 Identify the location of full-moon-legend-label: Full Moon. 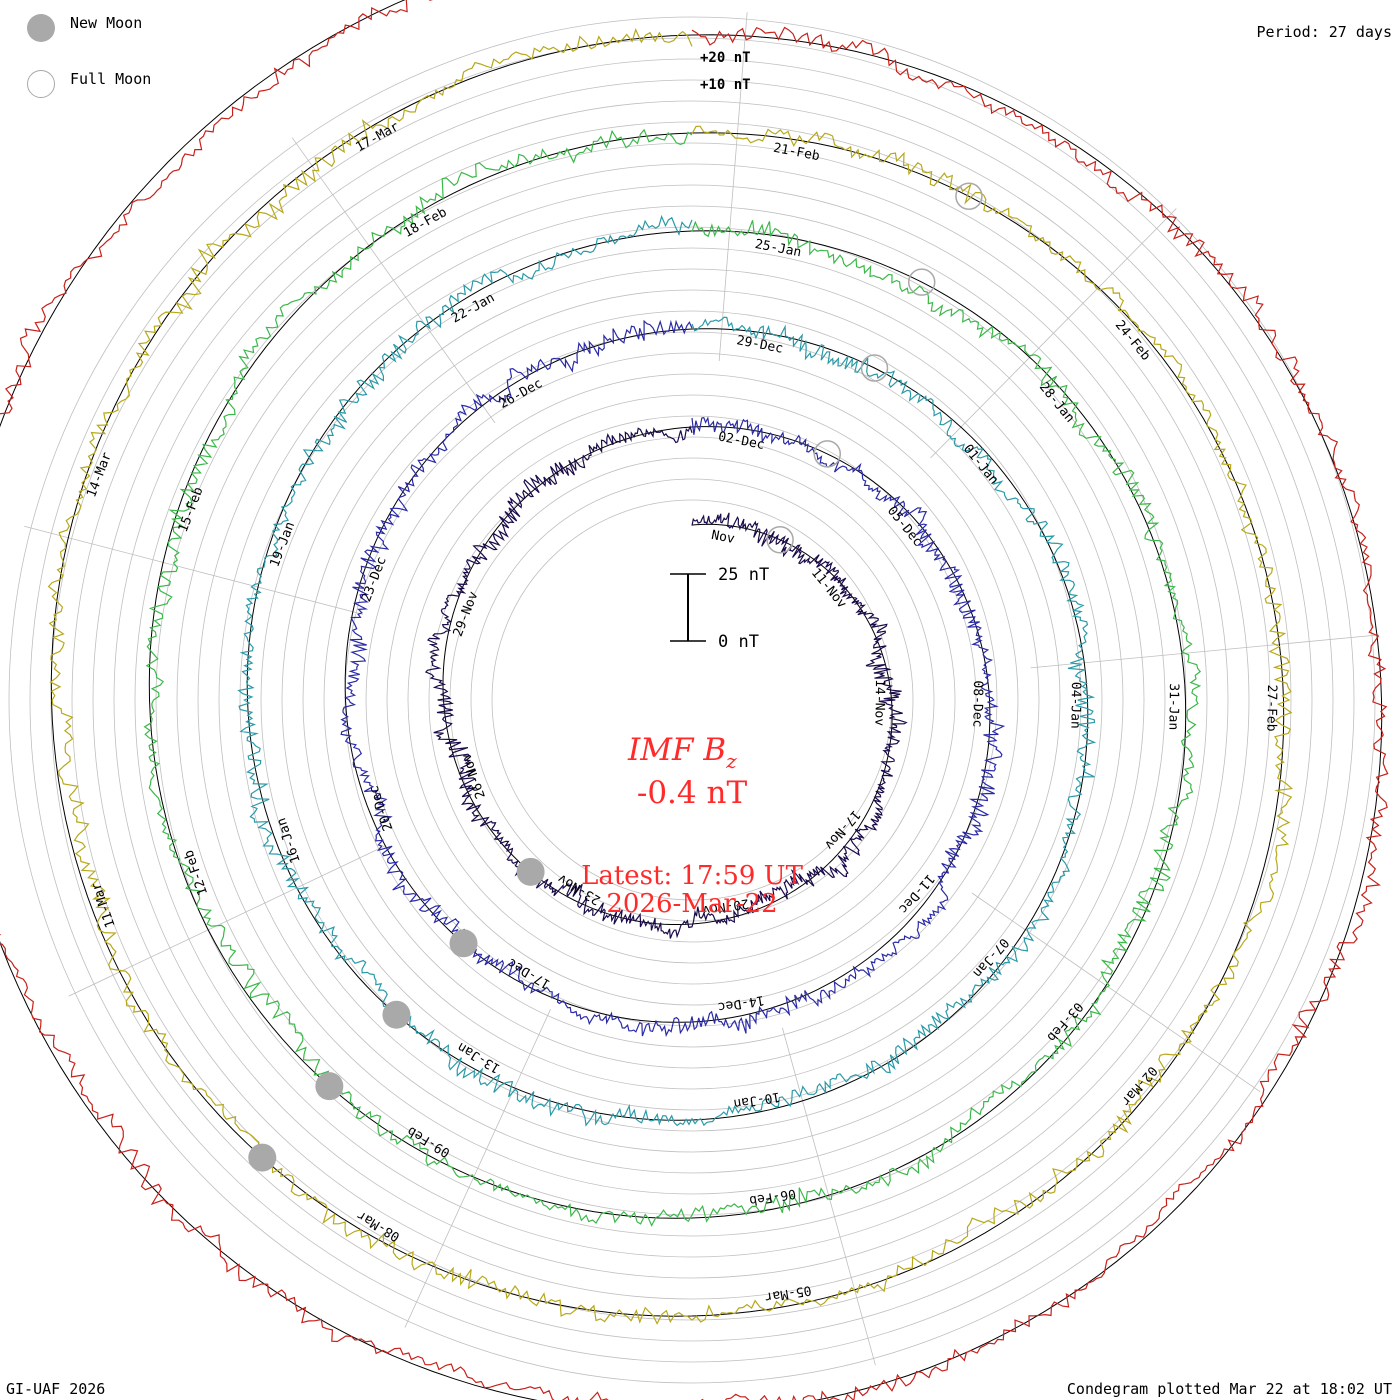
(111, 79).